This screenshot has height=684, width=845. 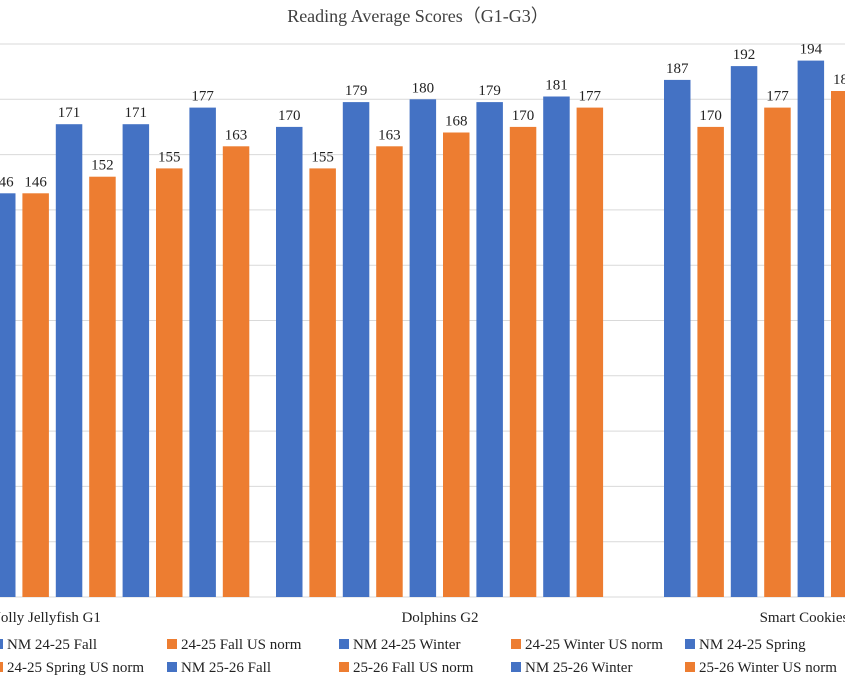 What do you see at coordinates (75, 668) in the screenshot?
I see `legend-entry: 24-25 Spring US norm` at bounding box center [75, 668].